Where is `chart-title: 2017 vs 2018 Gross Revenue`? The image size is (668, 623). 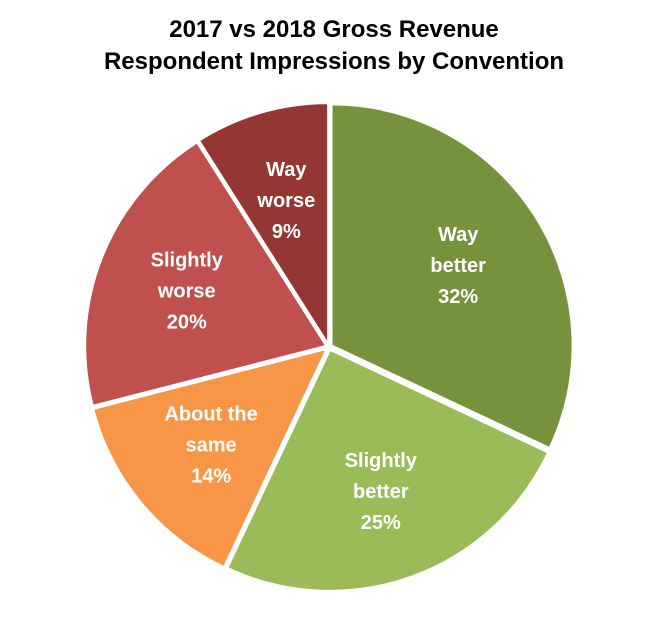
chart-title: 2017 vs 2018 Gross Revenue is located at coordinates (334, 29).